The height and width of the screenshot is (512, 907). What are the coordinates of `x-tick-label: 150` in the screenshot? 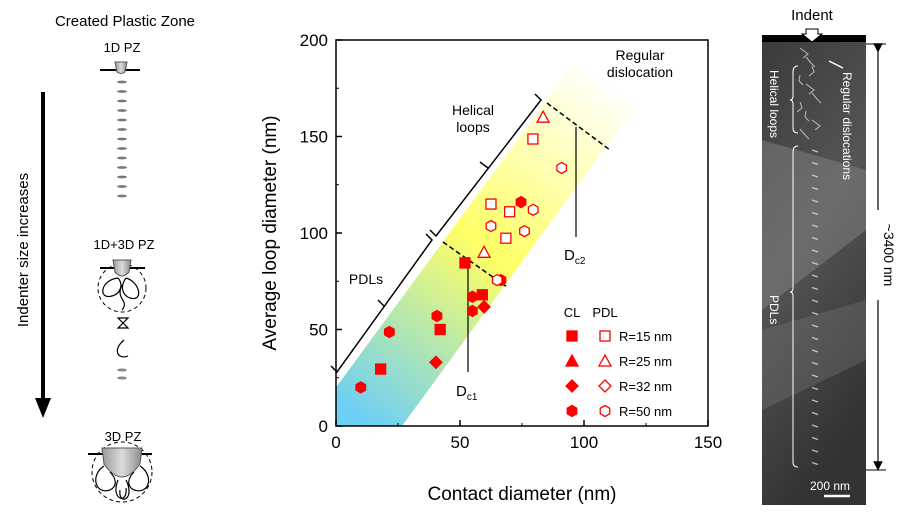 It's located at (708, 442).